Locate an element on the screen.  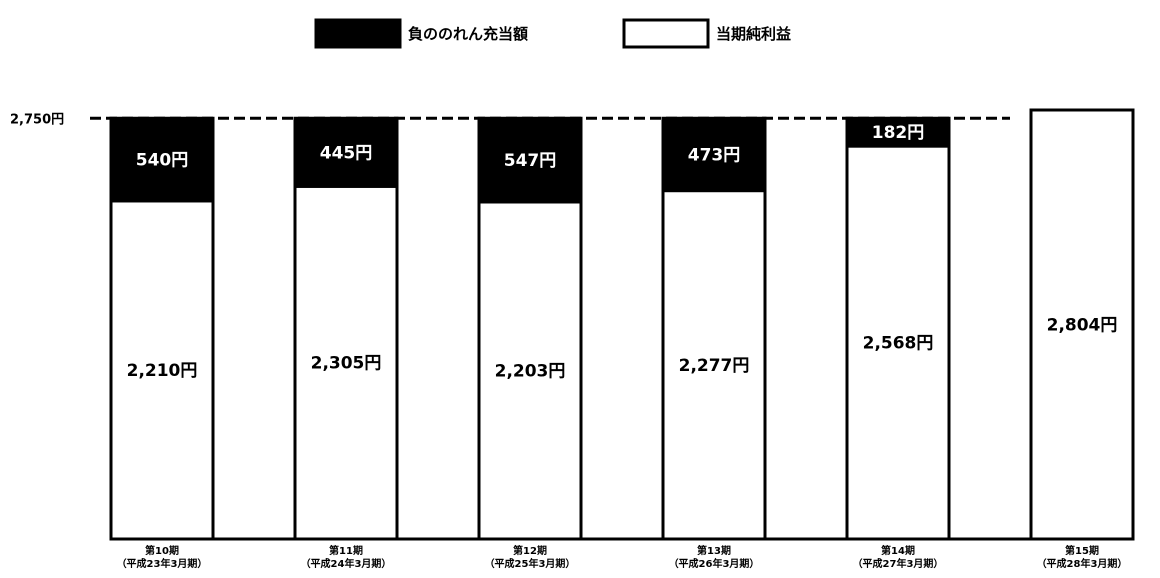
category-label-fiscal-year-0: （平成23年3月期） is located at coordinates (162, 563).